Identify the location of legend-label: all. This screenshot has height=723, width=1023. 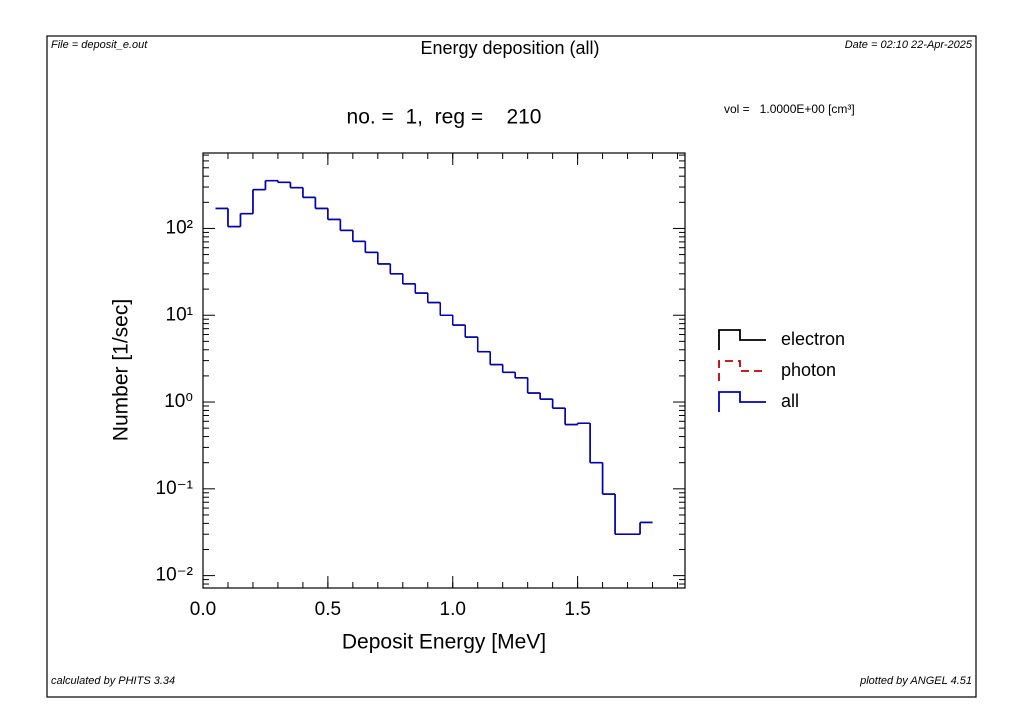
(790, 401).